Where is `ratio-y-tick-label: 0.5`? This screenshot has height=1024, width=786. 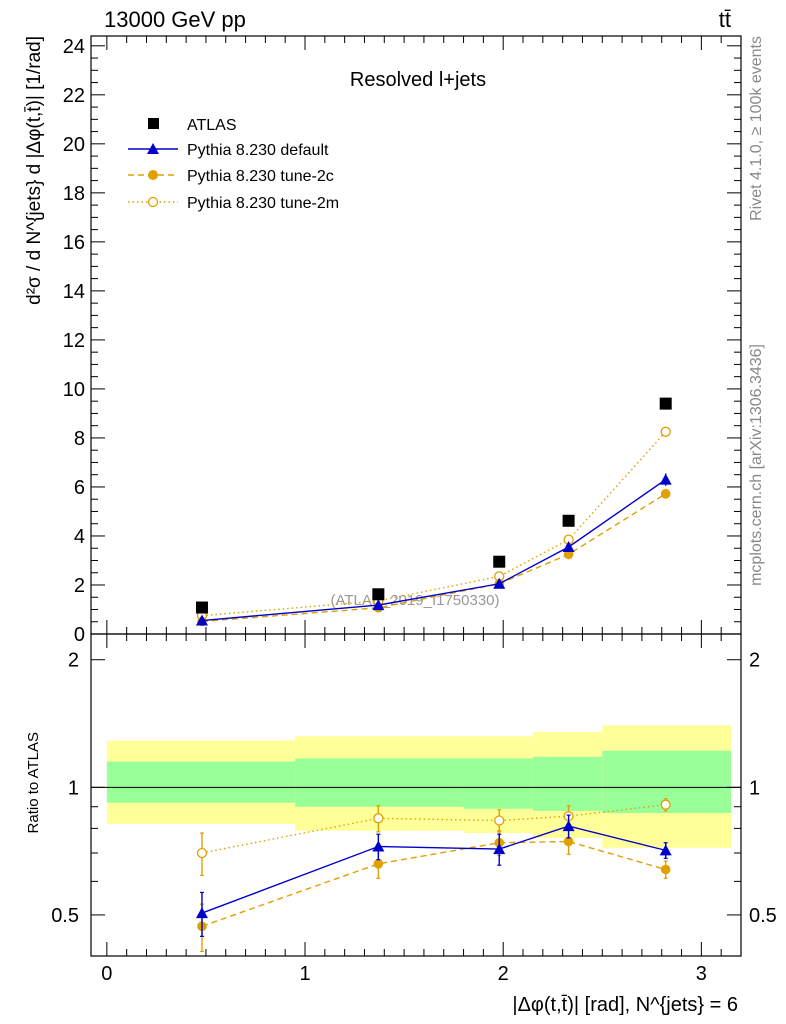 ratio-y-tick-label: 0.5 is located at coordinates (65, 916).